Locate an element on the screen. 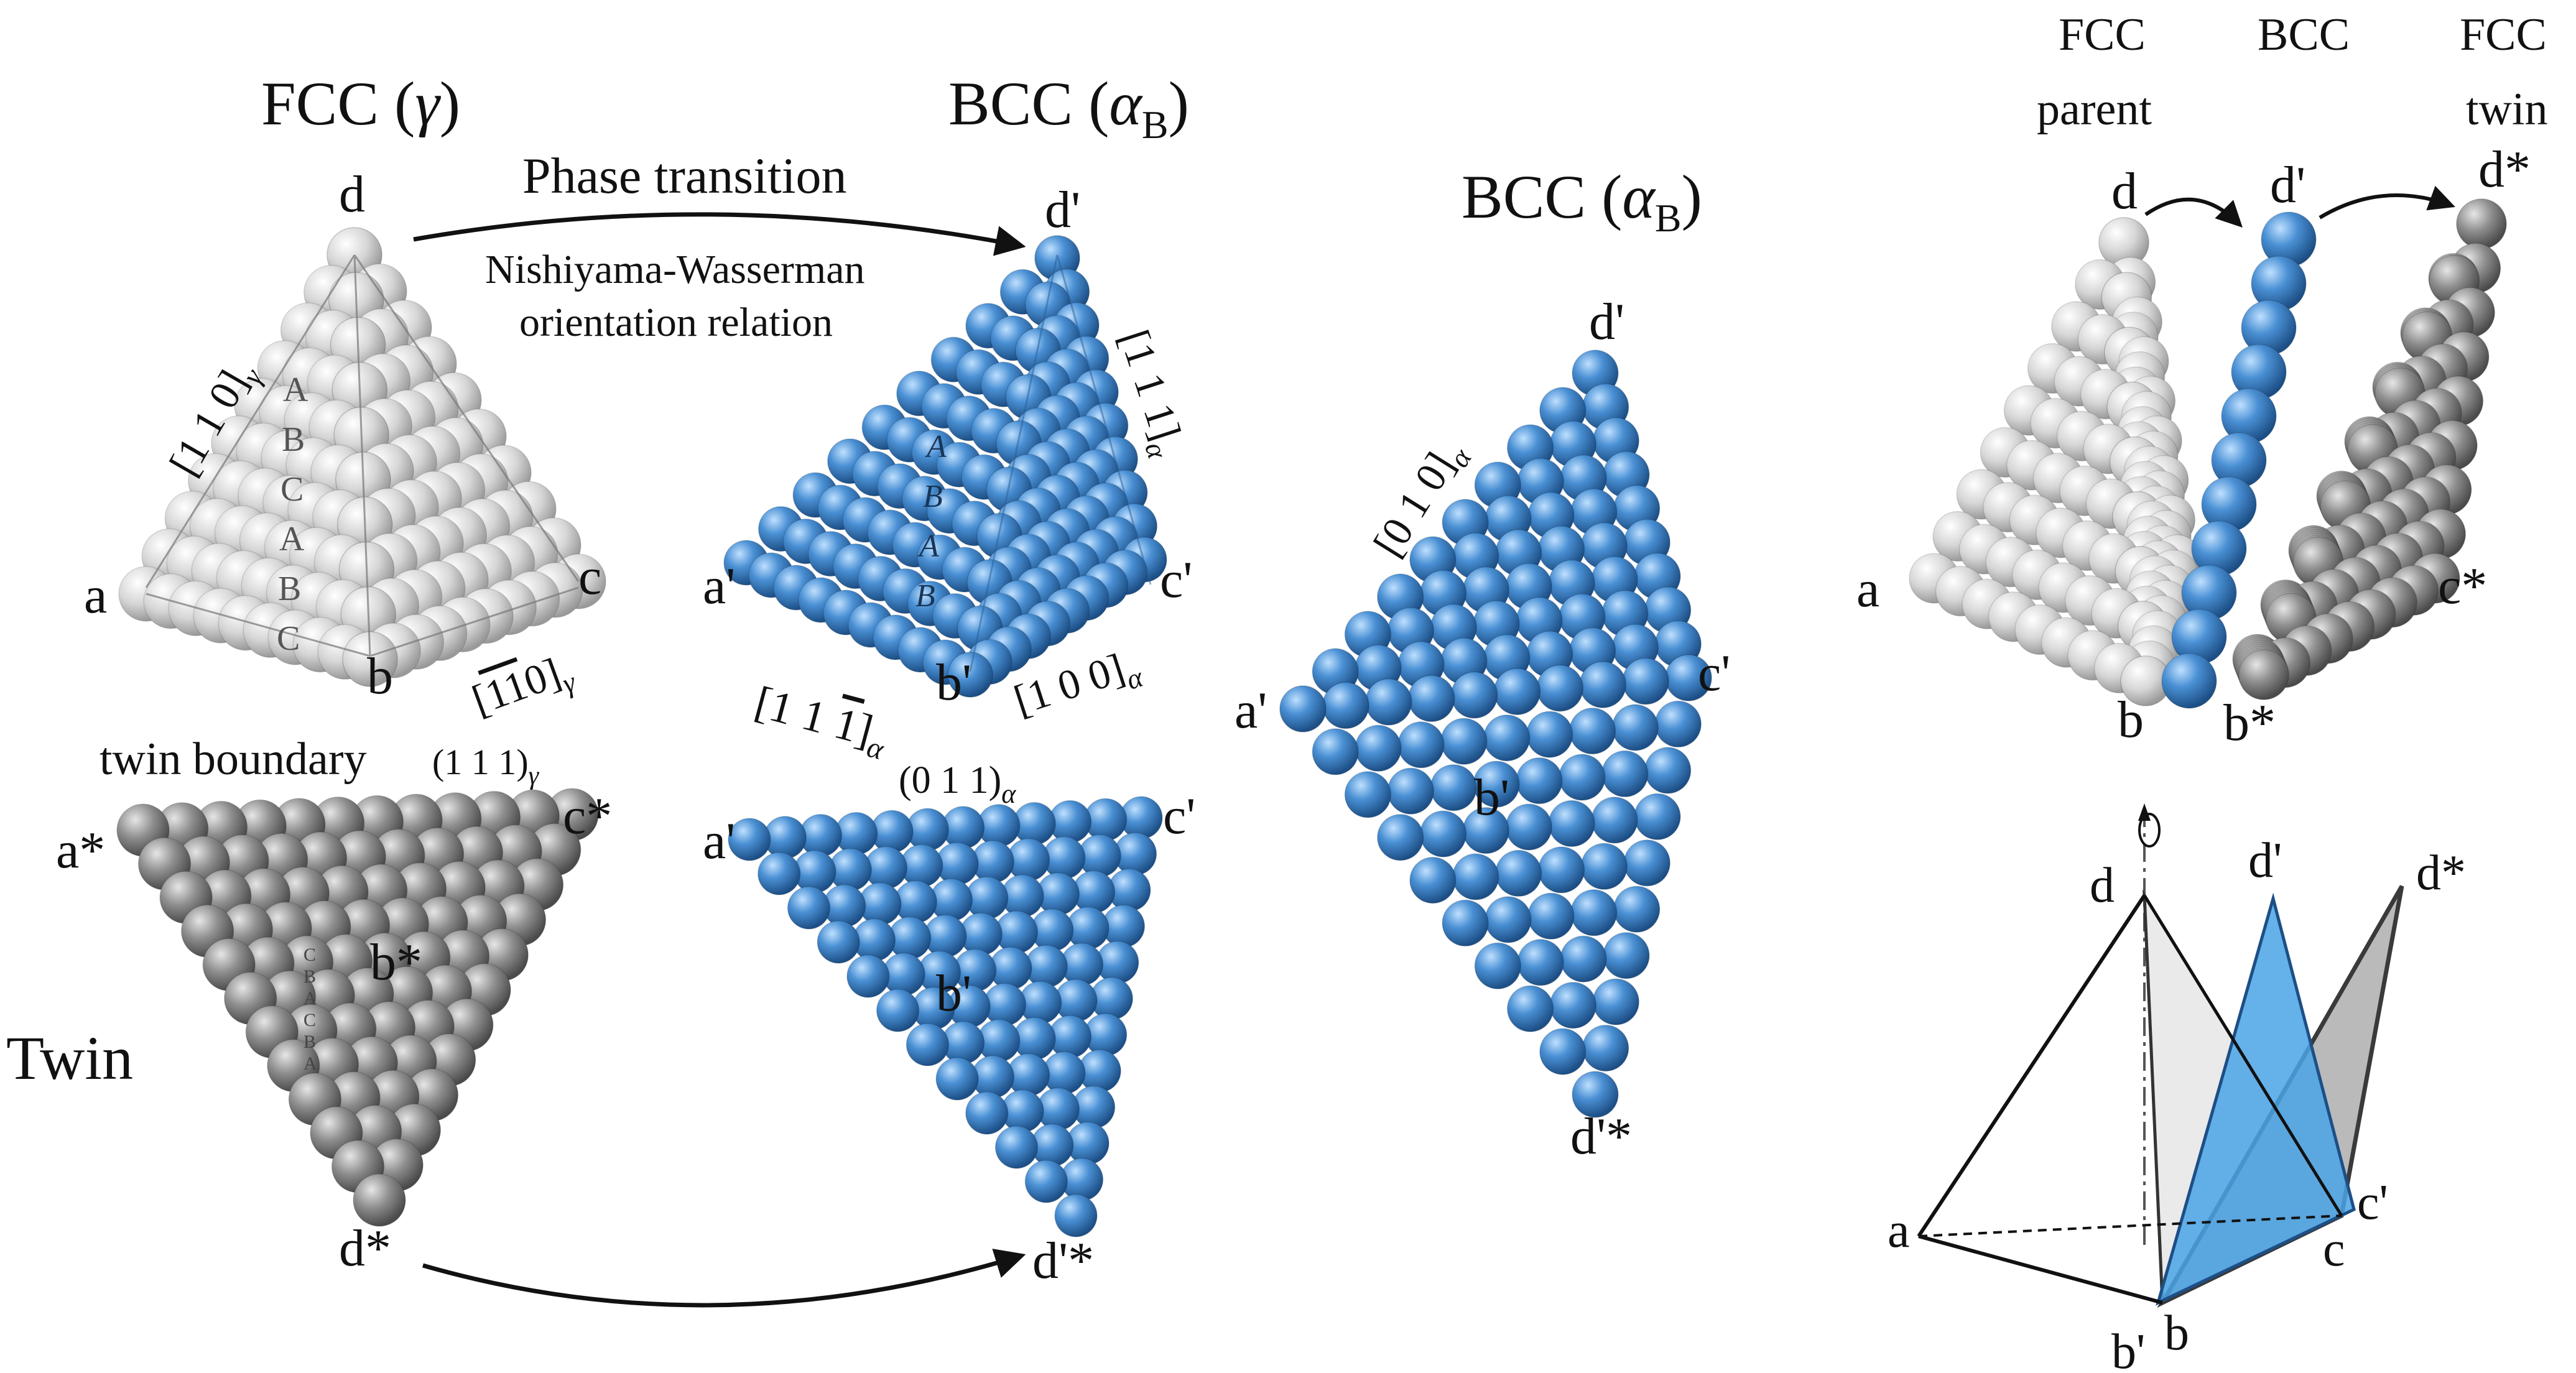 This screenshot has width=2576, height=1373. rotation-symbol is located at coordinates (2149, 830).